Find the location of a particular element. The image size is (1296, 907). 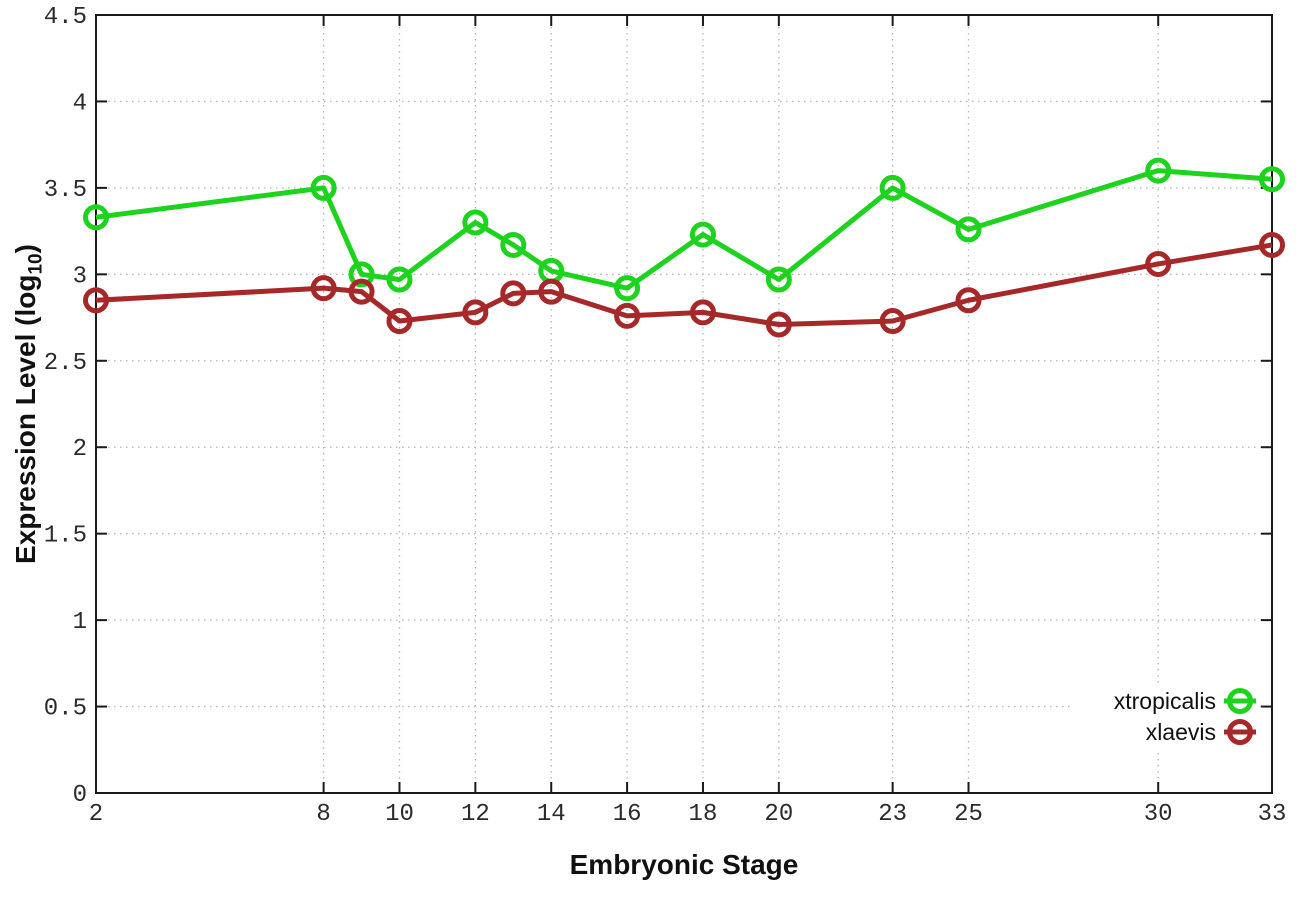

y-axis-title-subscript: 10 is located at coordinates (36, 264).